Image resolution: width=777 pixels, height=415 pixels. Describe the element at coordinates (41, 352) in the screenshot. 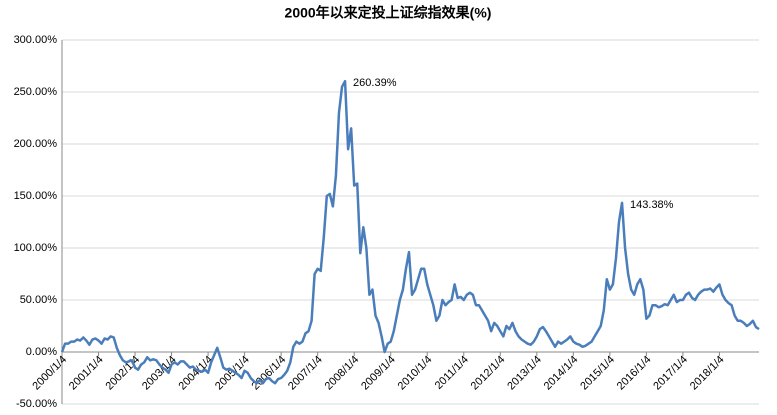

I see `y-tick-label: 0.00%` at that location.